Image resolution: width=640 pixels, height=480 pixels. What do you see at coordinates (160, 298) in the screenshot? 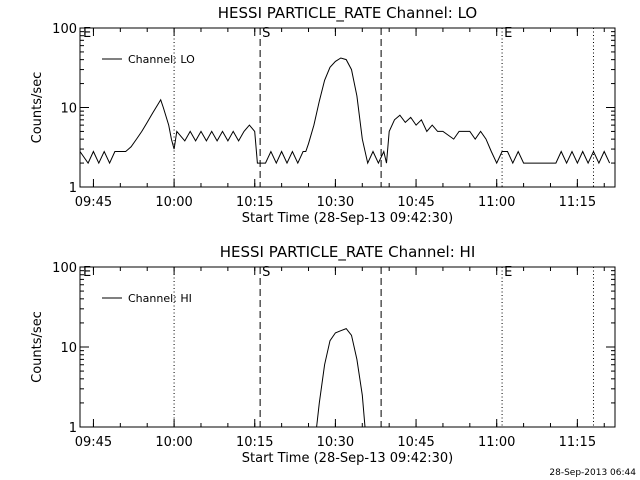
I see `legend-label: Channel: HI` at bounding box center [160, 298].